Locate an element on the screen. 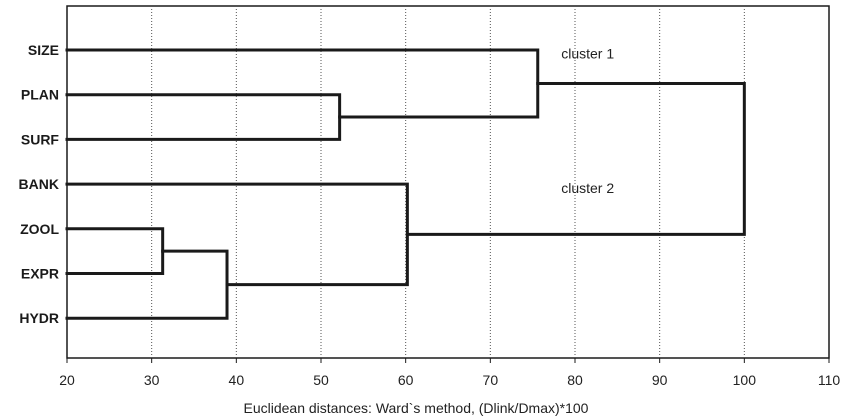 Image resolution: width=846 pixels, height=420 pixels. x-tick-label: 70 is located at coordinates (491, 380).